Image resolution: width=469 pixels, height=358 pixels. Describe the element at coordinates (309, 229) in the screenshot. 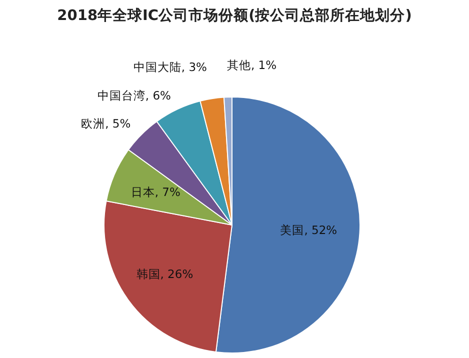

I see `slice-label: 美国, 52%` at that location.